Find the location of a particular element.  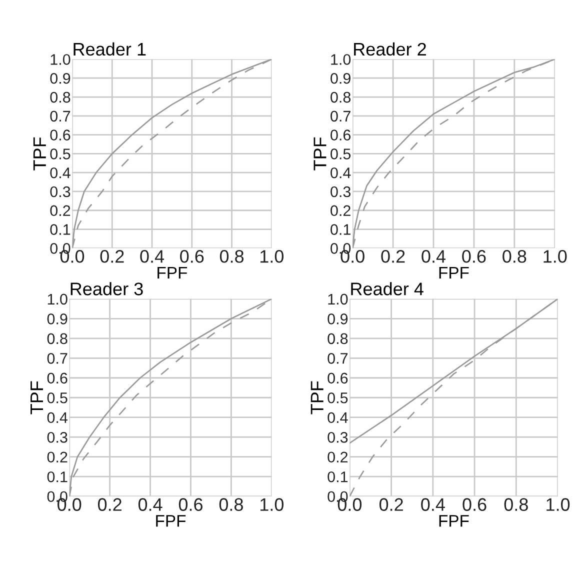

chart-title: Reader 3 is located at coordinates (106, 289).